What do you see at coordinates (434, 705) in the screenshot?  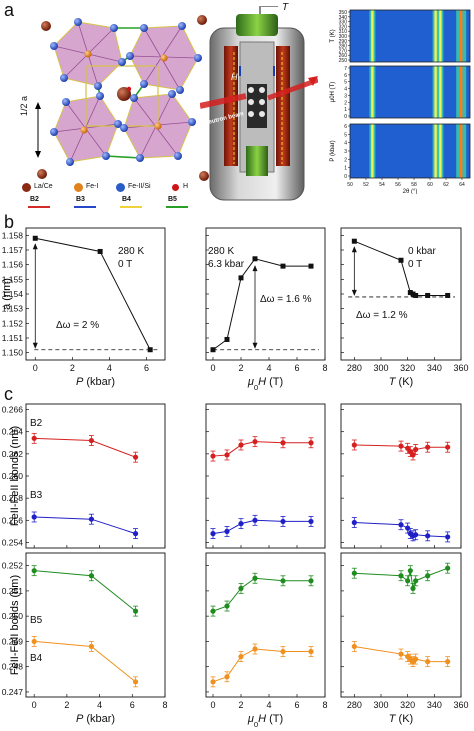 I see `panel-c-bottom-plot-3-xtick-label: 340` at bounding box center [434, 705].